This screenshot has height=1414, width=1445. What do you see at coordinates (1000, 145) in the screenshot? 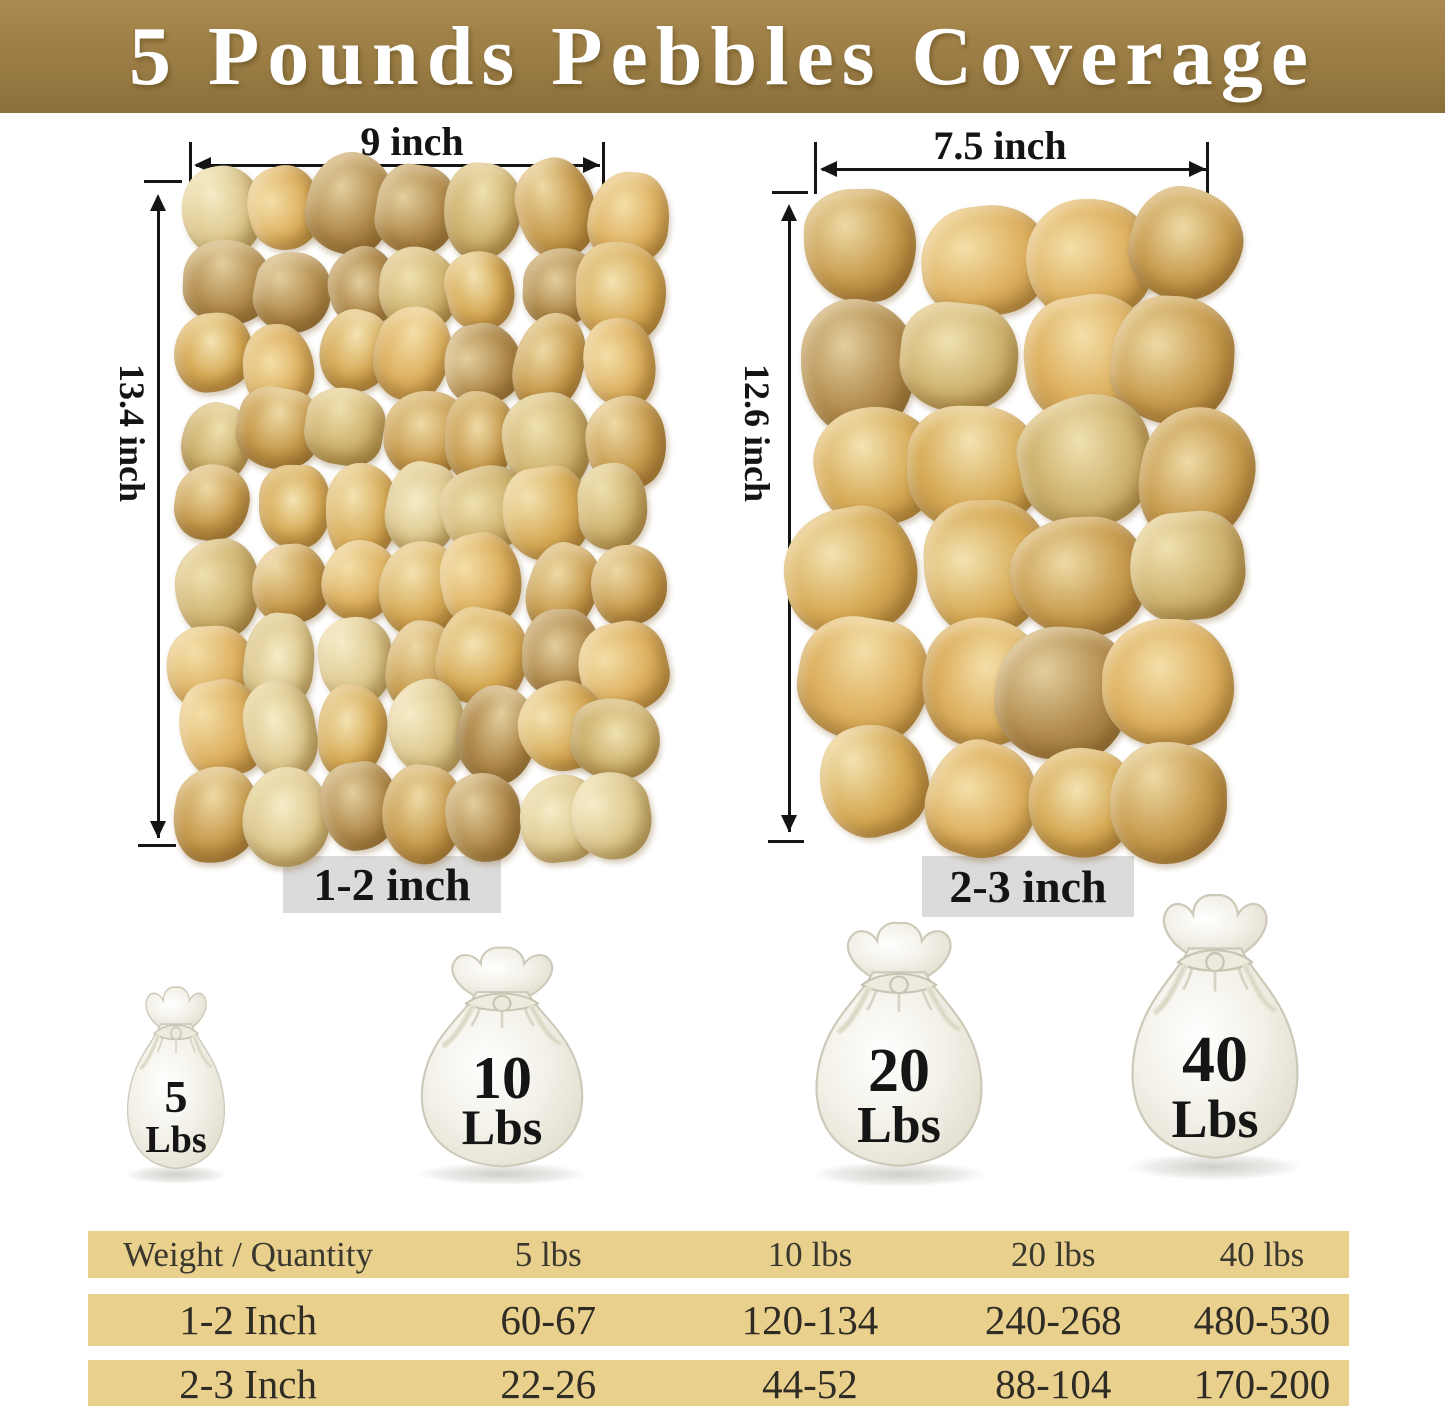
I see `right-width-dimension-label: 7.5 inch` at bounding box center [1000, 145].